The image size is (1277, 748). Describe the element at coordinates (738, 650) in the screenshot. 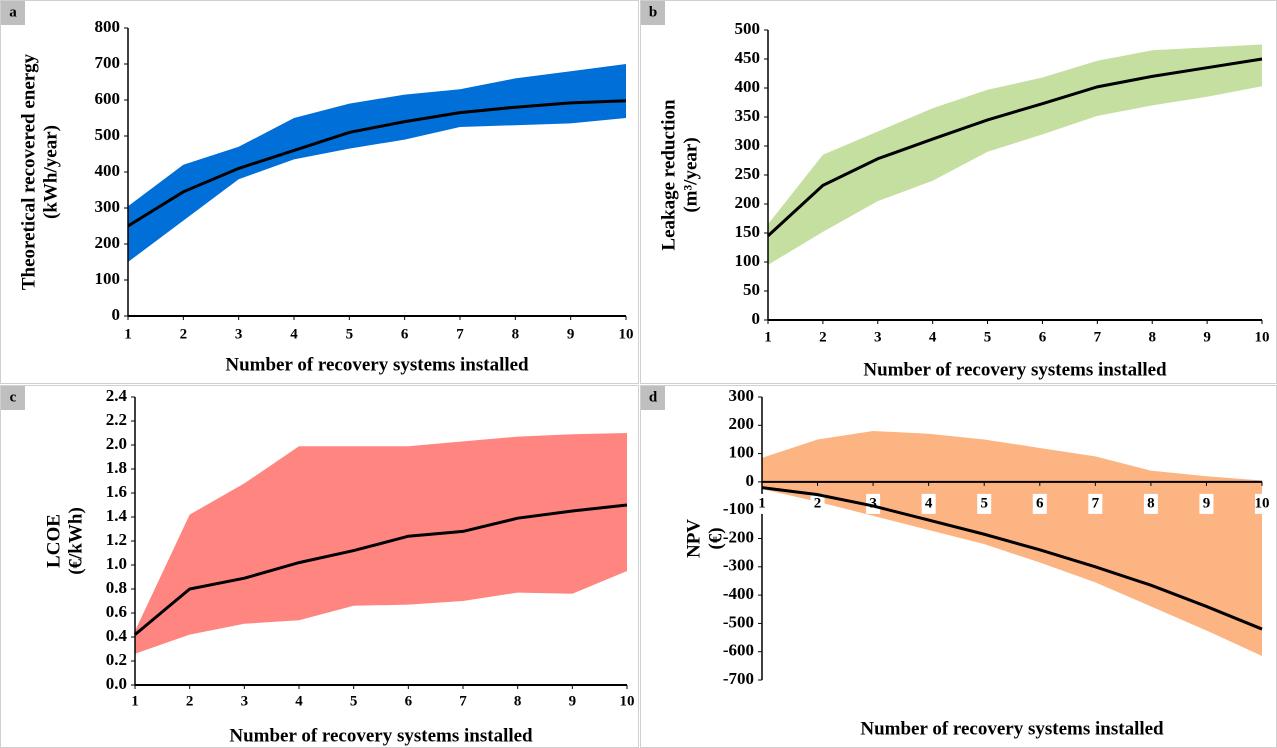

I see `y-tick-label: -600` at that location.